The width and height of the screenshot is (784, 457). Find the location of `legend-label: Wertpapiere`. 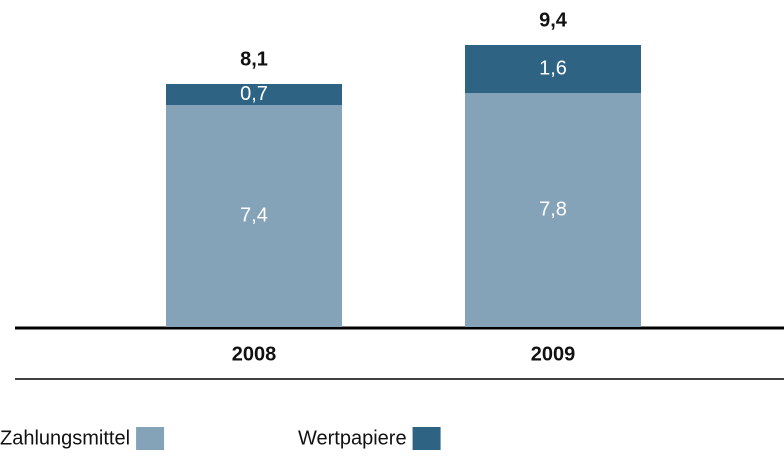

legend-label: Wertpapiere is located at coordinates (352, 438).